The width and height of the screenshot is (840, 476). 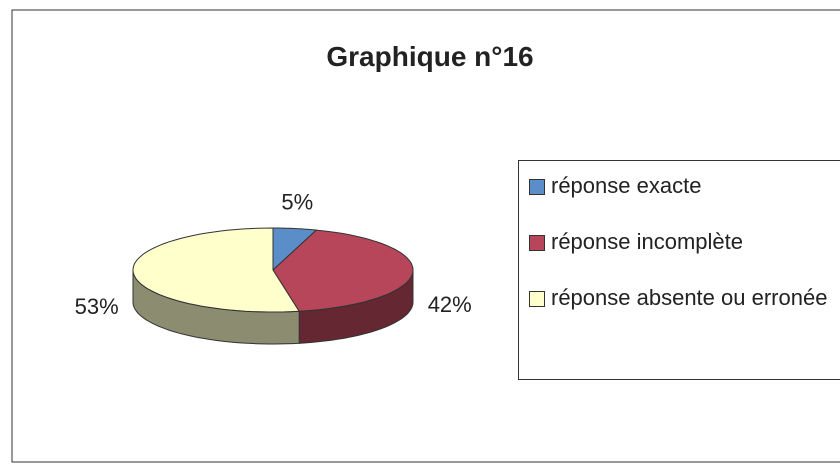 What do you see at coordinates (97, 306) in the screenshot?
I see `data-label: 53%` at bounding box center [97, 306].